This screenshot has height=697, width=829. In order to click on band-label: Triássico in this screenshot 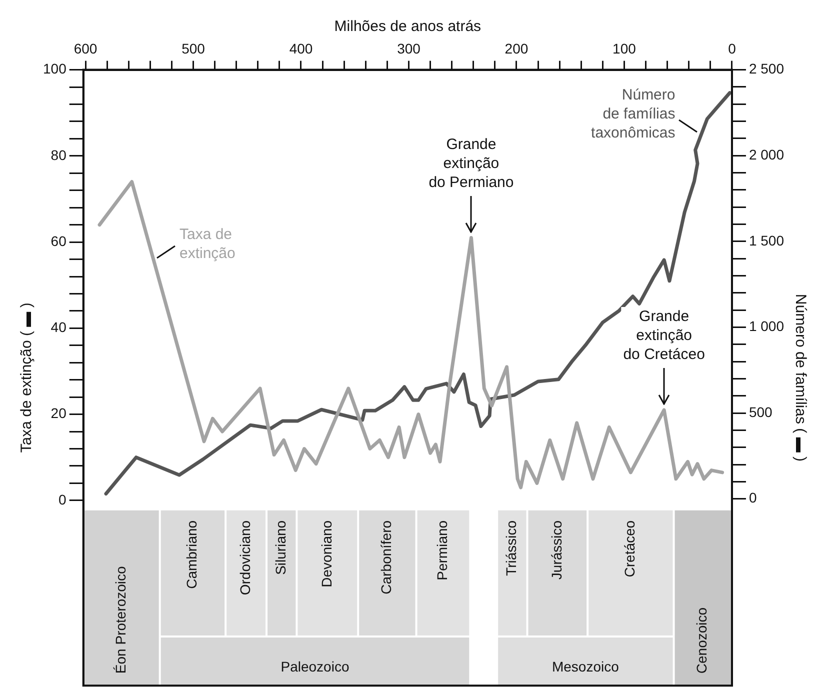, I will do `click(511, 548)`.